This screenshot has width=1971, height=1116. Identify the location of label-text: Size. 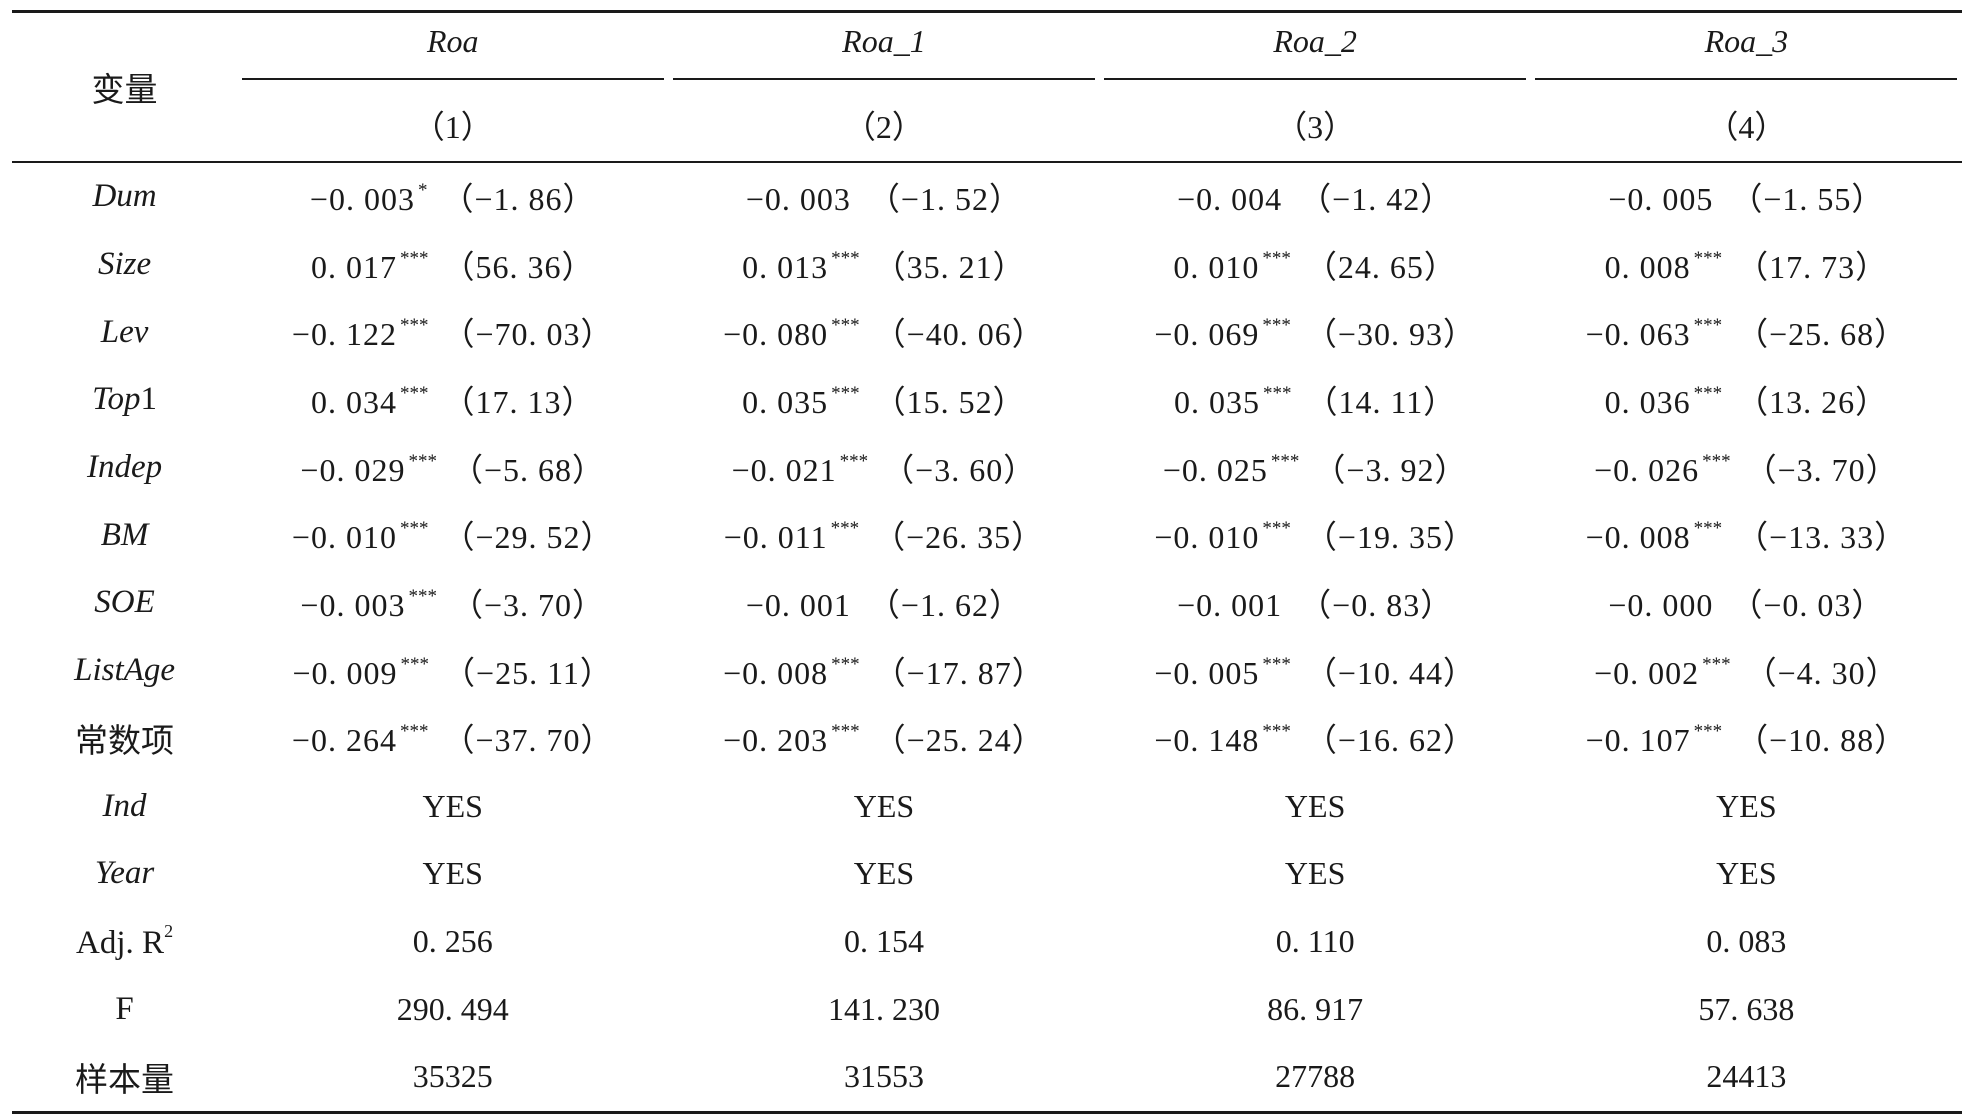
(124, 264).